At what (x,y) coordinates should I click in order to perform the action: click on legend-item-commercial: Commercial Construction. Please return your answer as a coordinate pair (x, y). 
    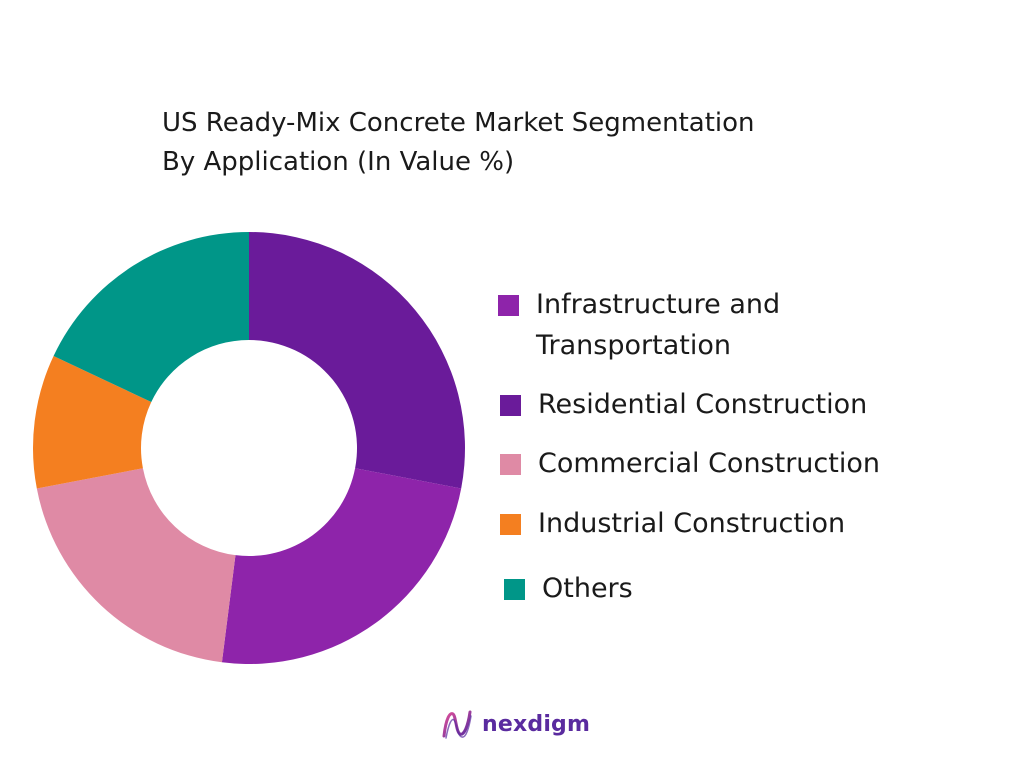
    Looking at the image, I should click on (690, 463).